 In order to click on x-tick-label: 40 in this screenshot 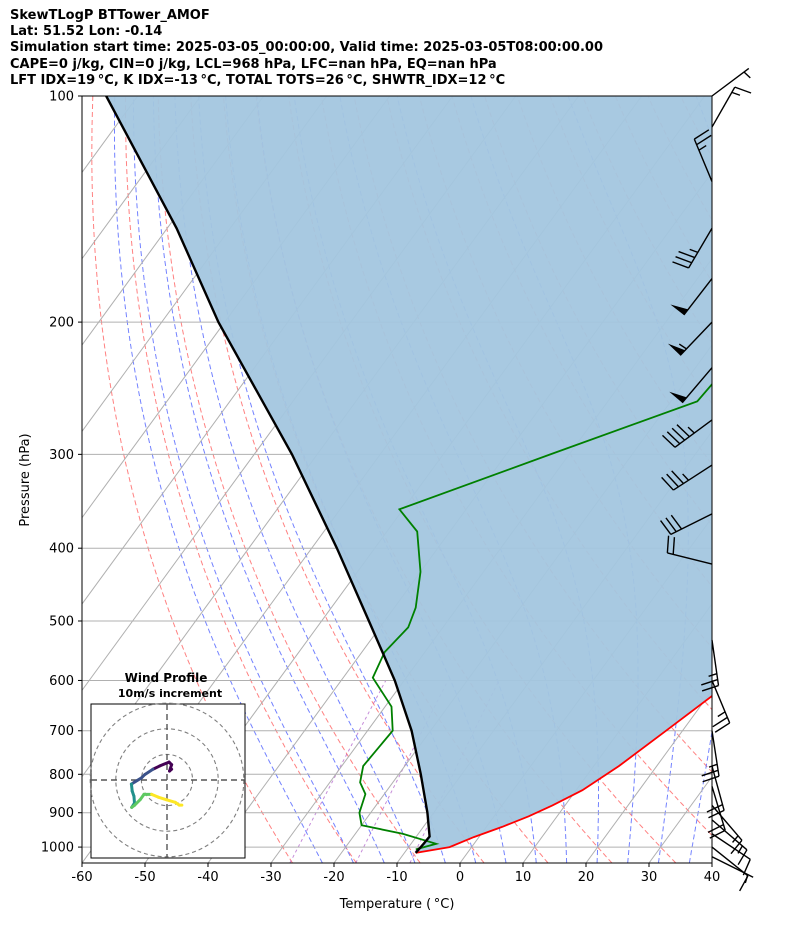, I will do `click(712, 877)`.